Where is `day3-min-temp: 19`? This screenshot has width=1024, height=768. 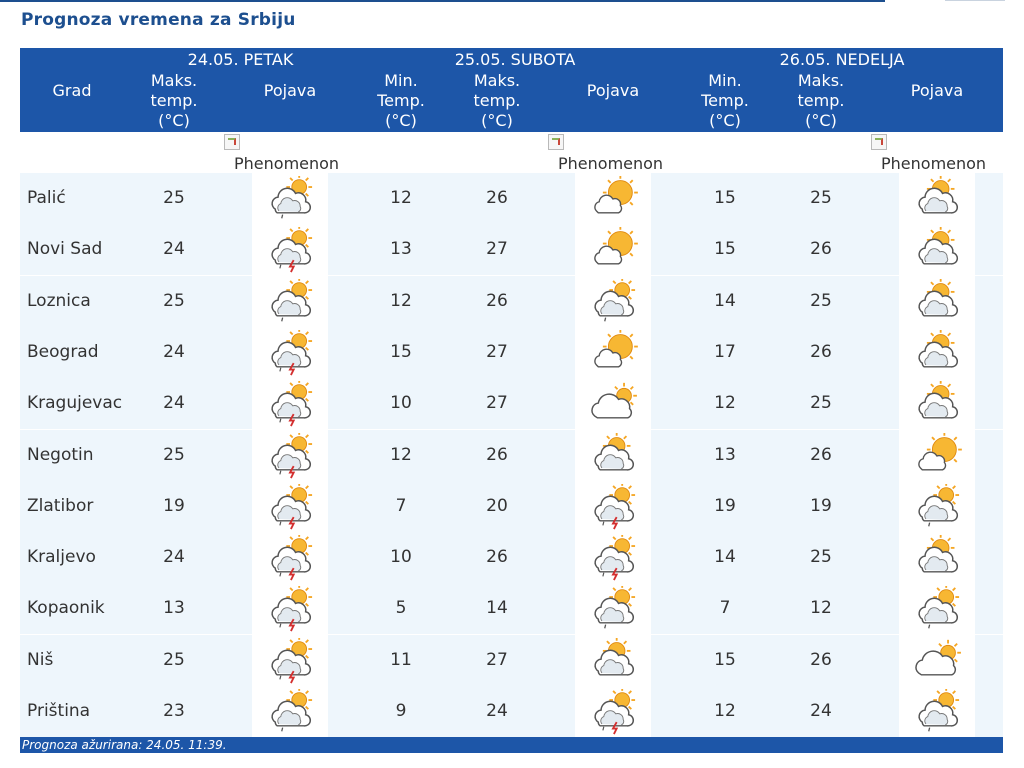
day3-min-temp: 19 is located at coordinates (725, 505).